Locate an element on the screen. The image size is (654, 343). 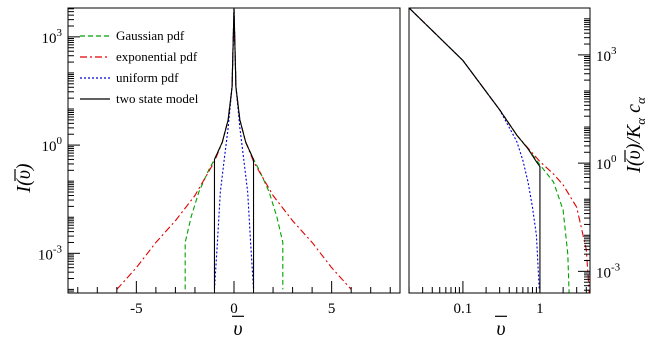
legend-label: Gaussian pdf is located at coordinates (150, 35).